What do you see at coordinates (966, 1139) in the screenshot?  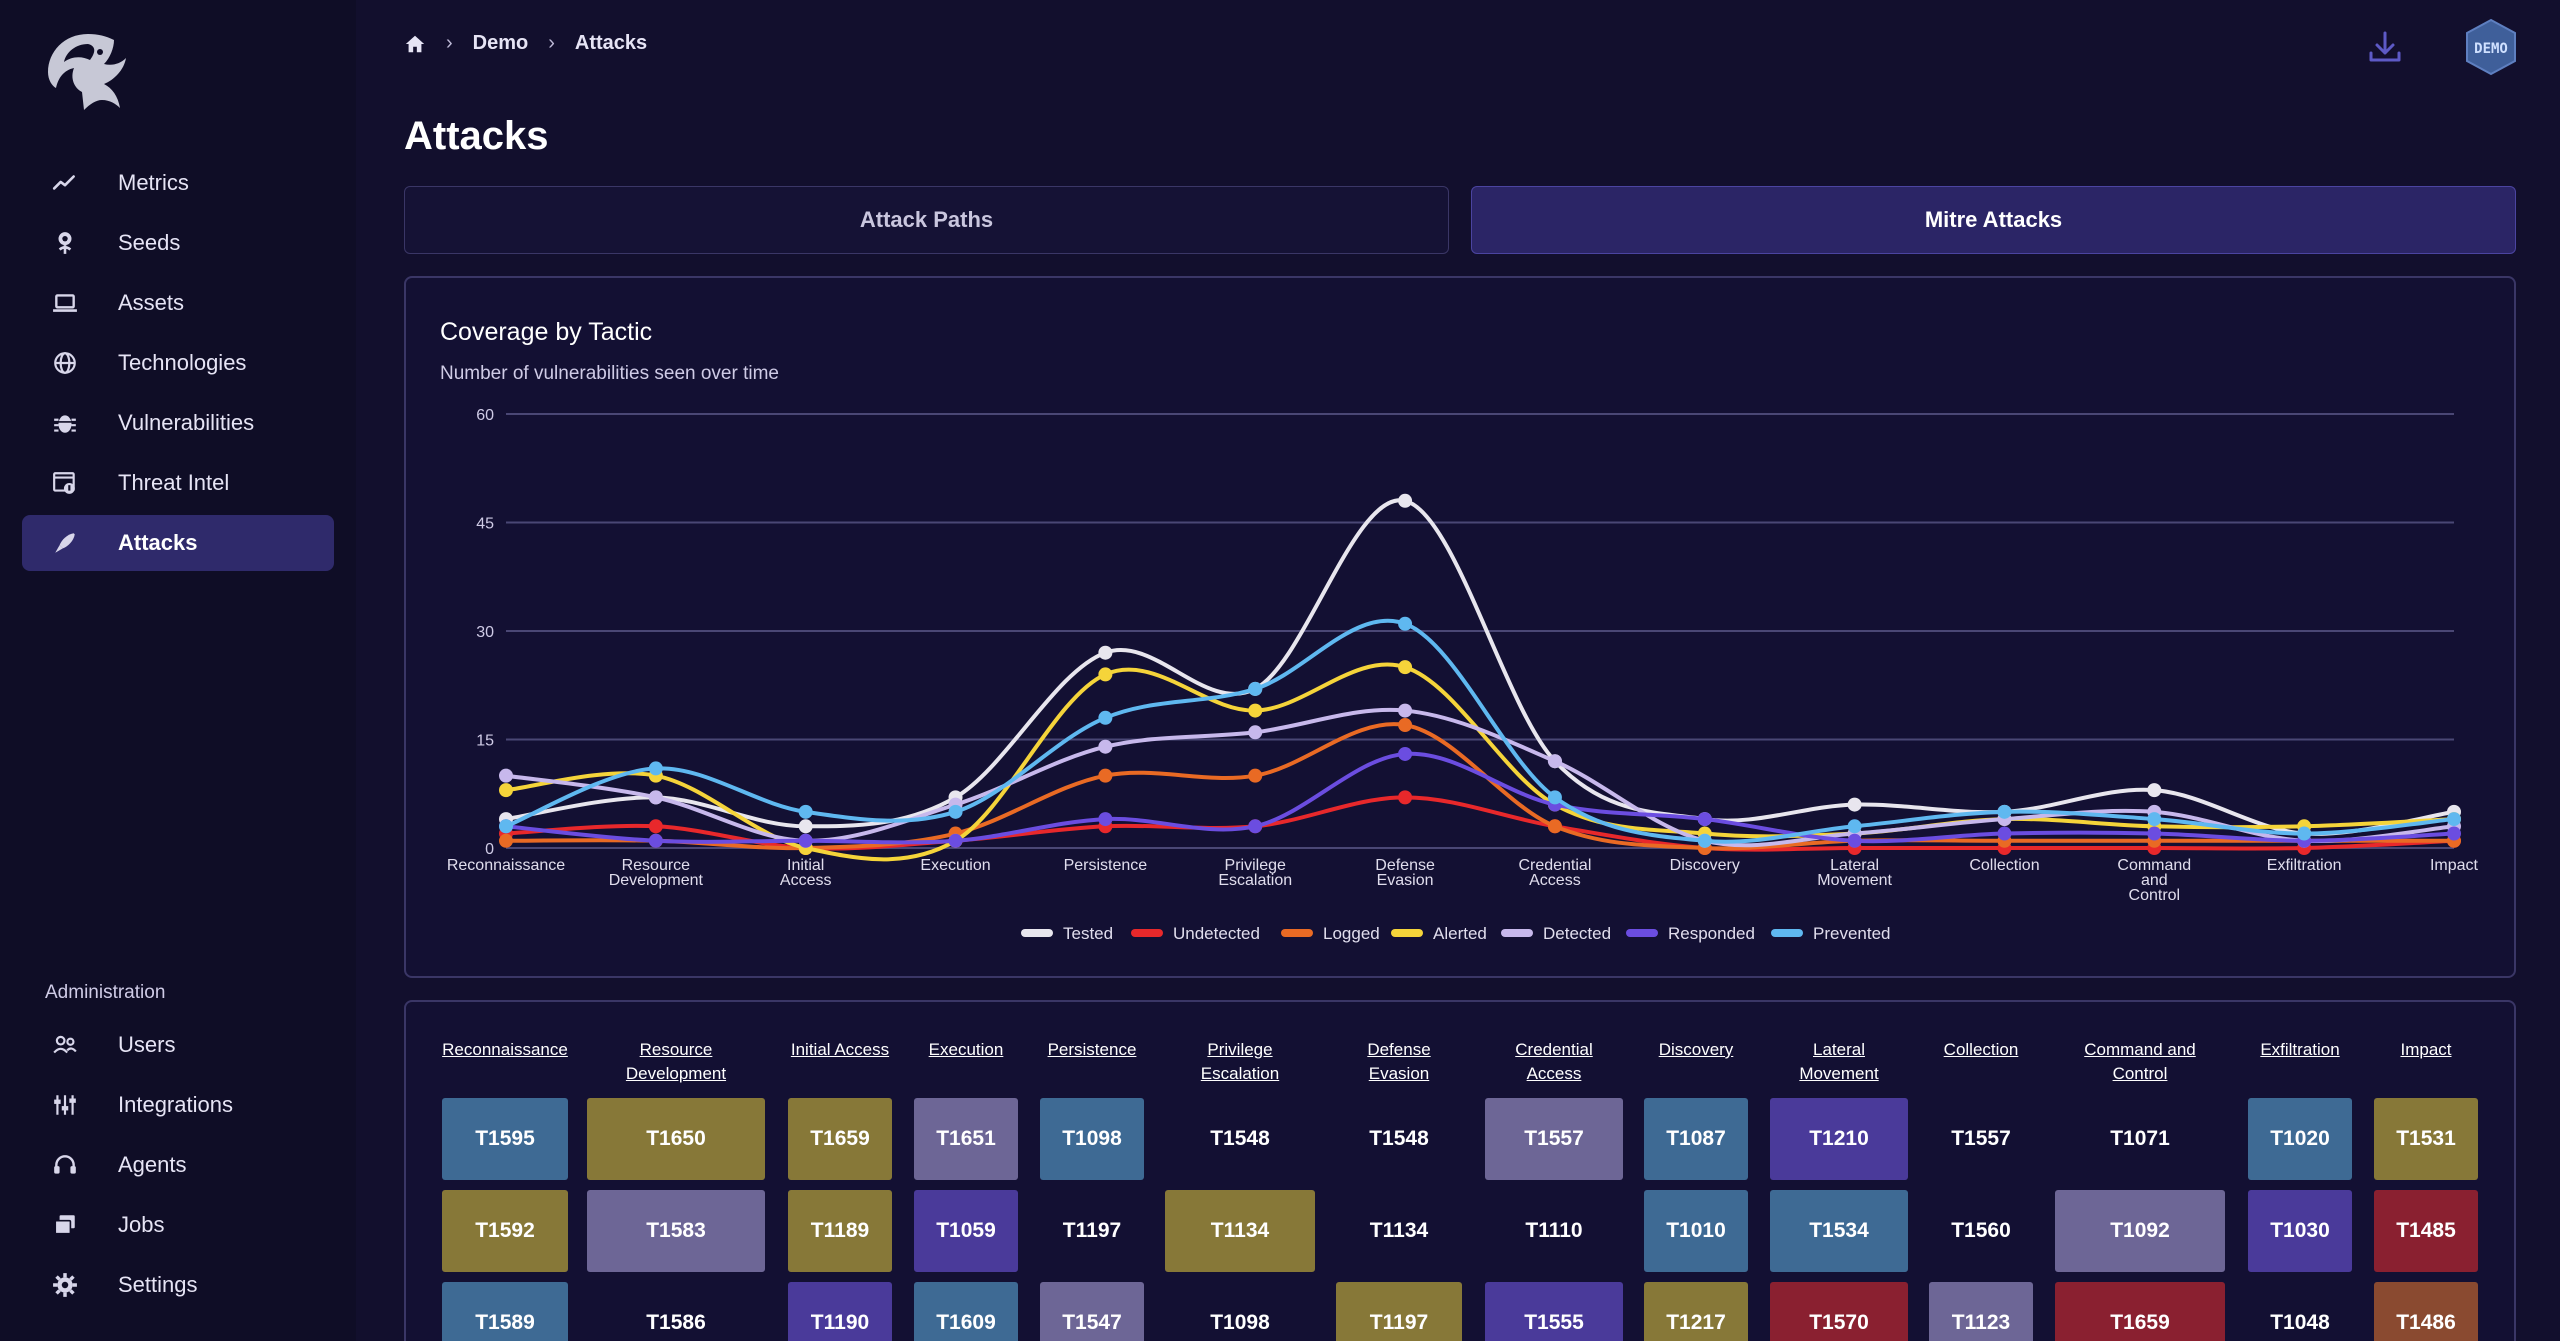 I see `technique-cell: T1651` at bounding box center [966, 1139].